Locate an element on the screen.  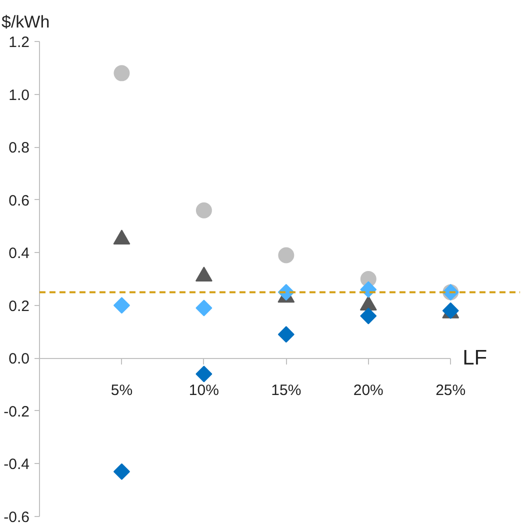
x-tick-label: 10% is located at coordinates (203, 391).